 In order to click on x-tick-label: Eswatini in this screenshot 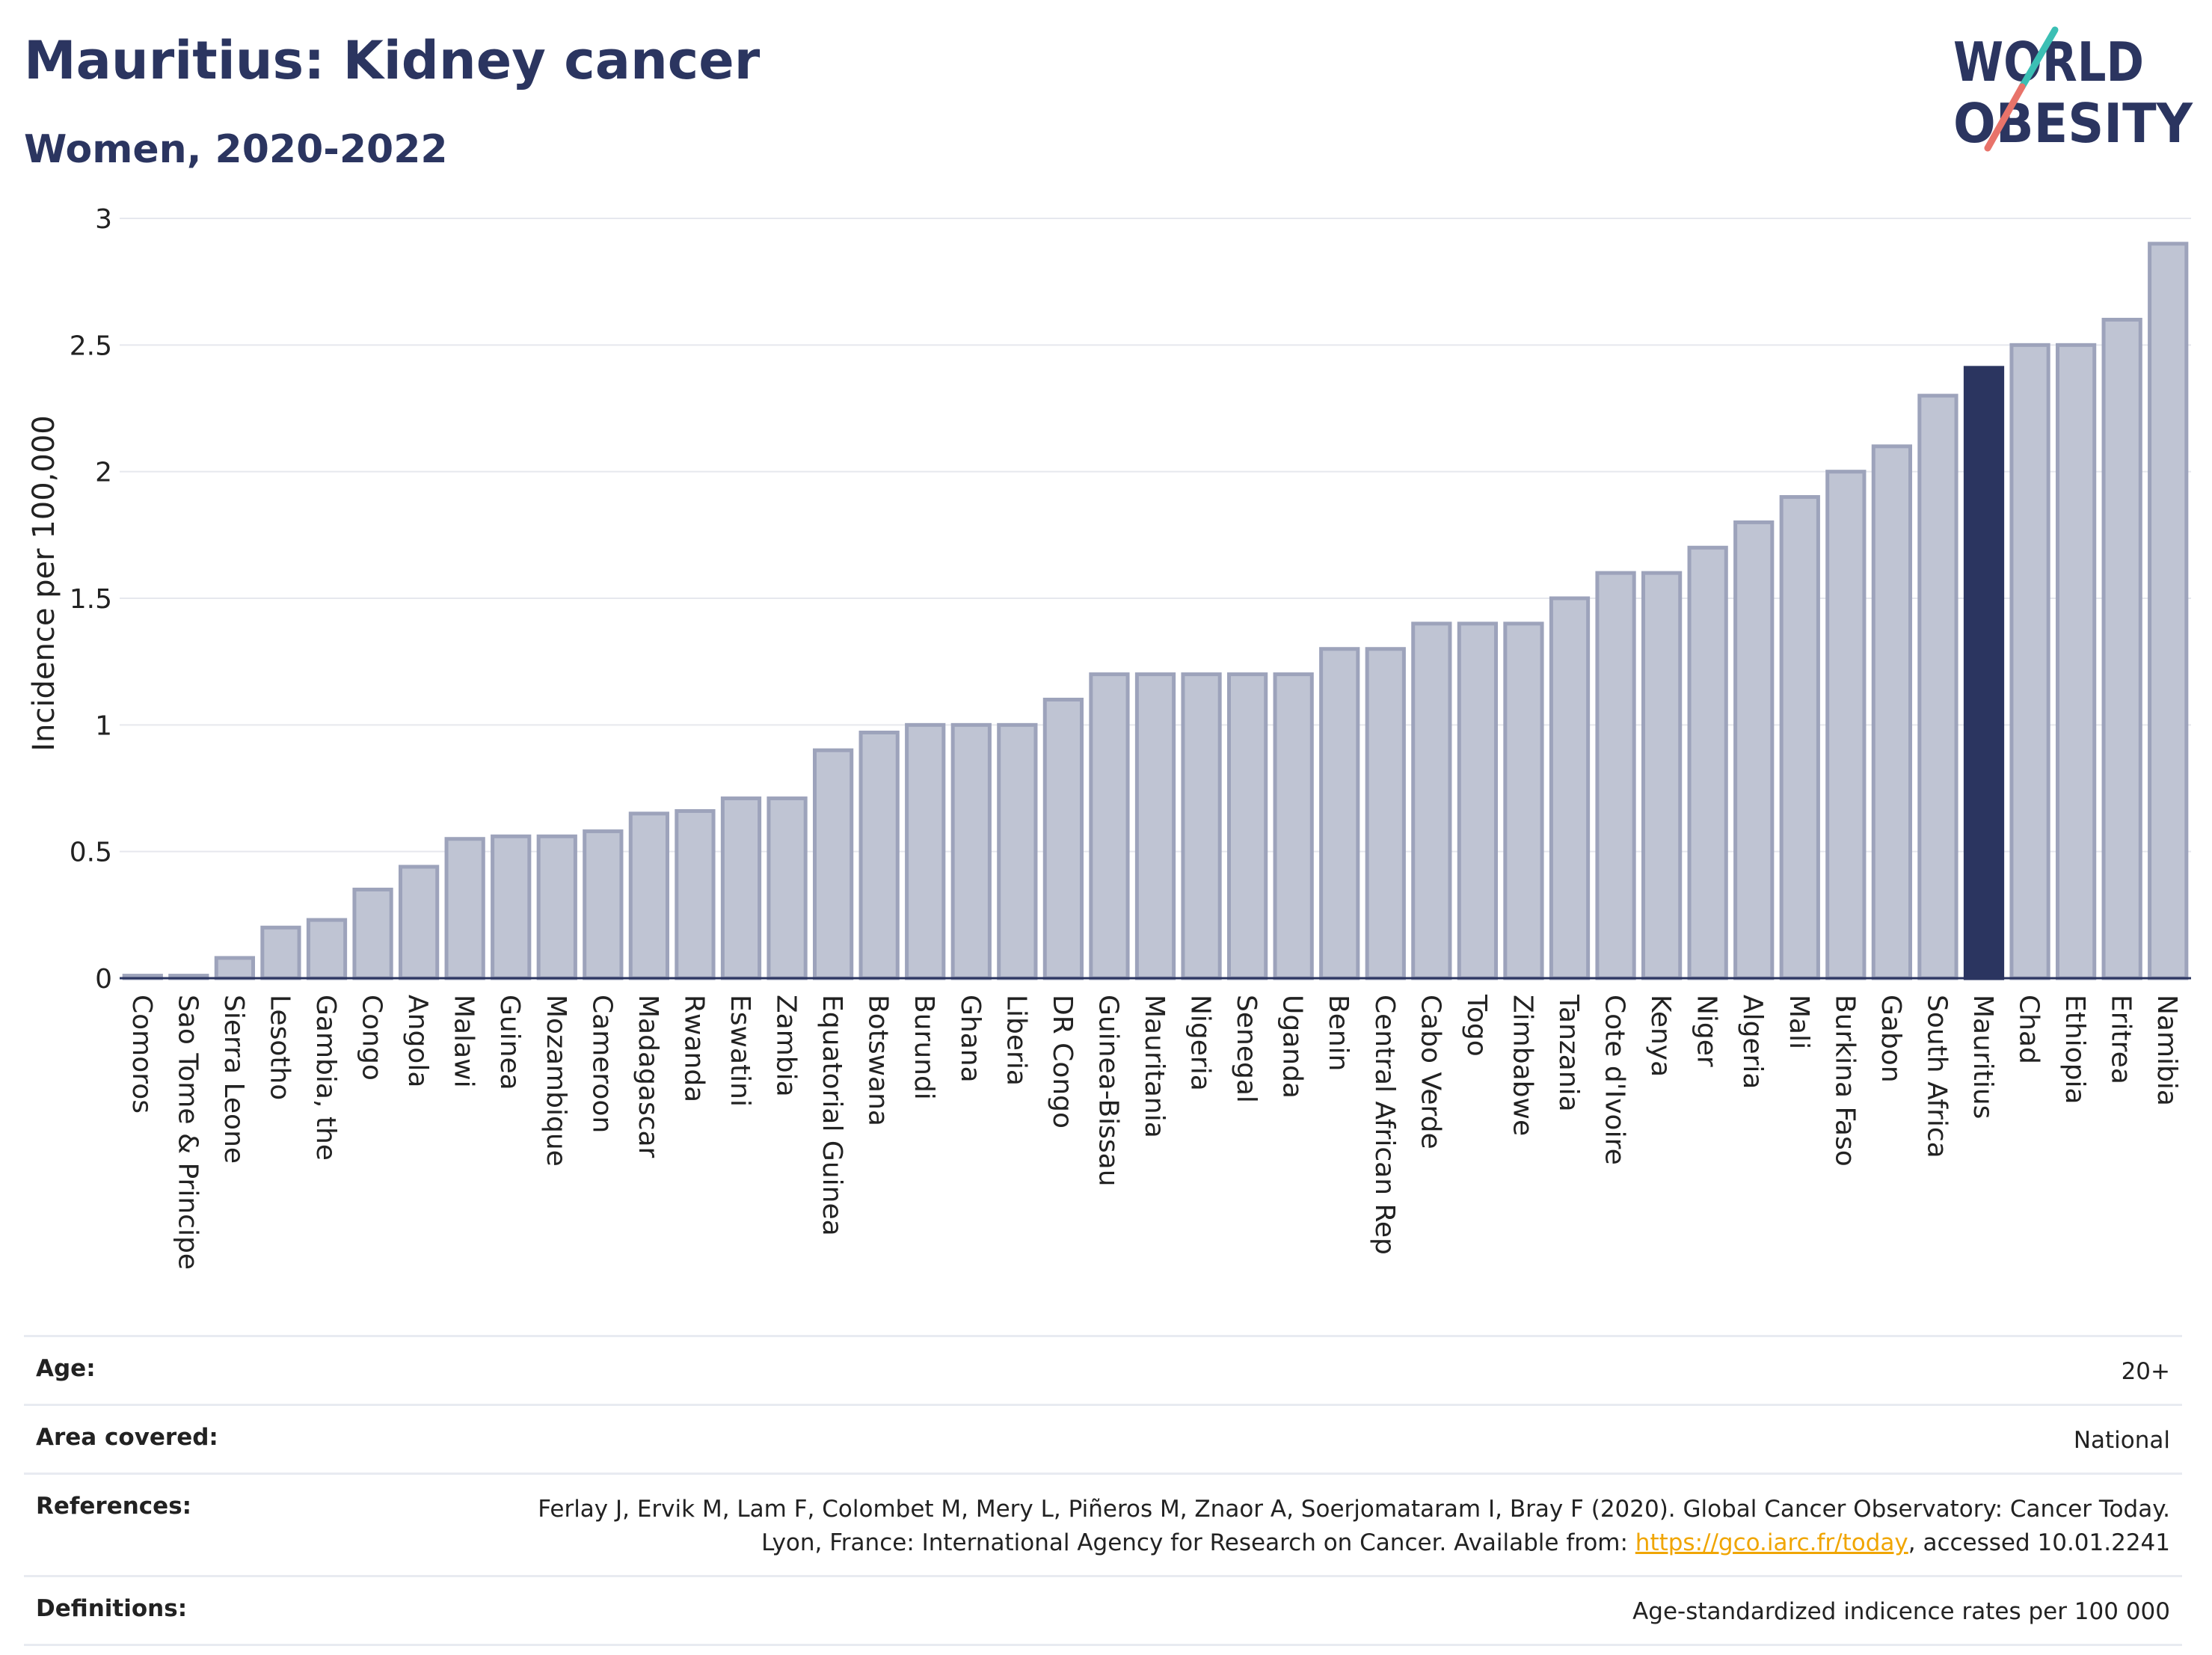, I will do `click(740, 1051)`.